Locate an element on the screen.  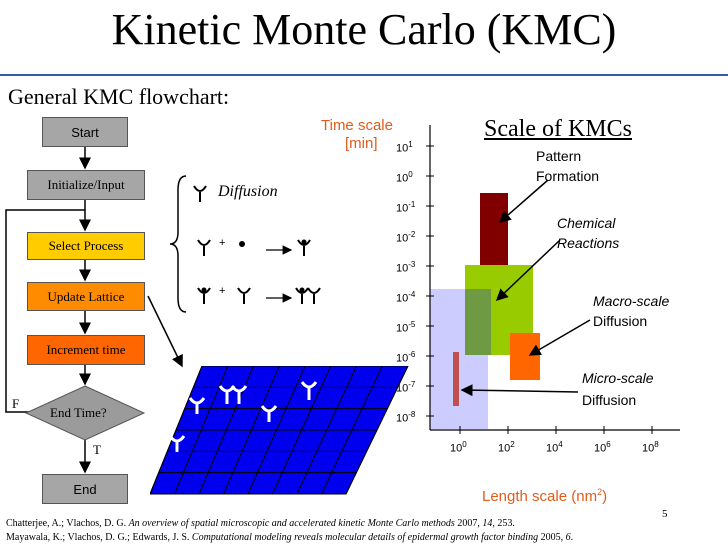
brace is located at coordinates (178, 244).